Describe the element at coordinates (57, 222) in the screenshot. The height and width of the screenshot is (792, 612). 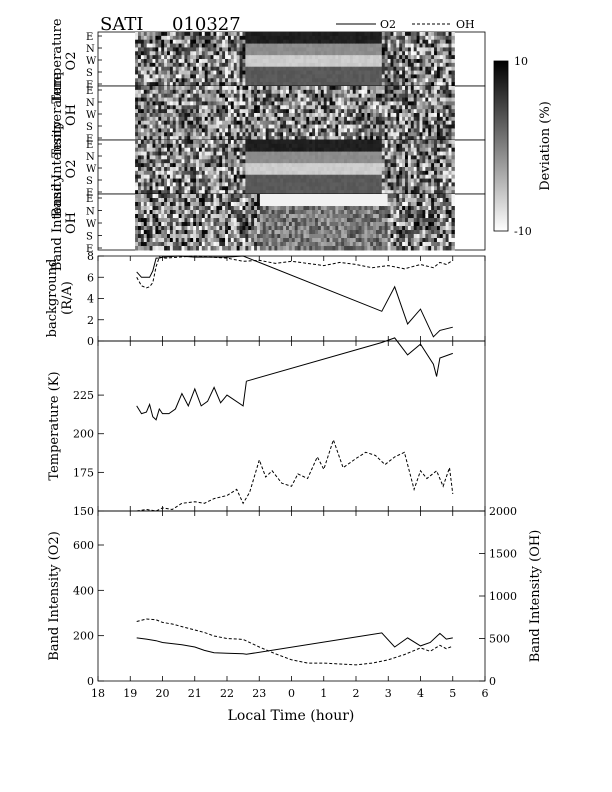
I see `keogram-panel-4-label: Band Intensity` at that location.